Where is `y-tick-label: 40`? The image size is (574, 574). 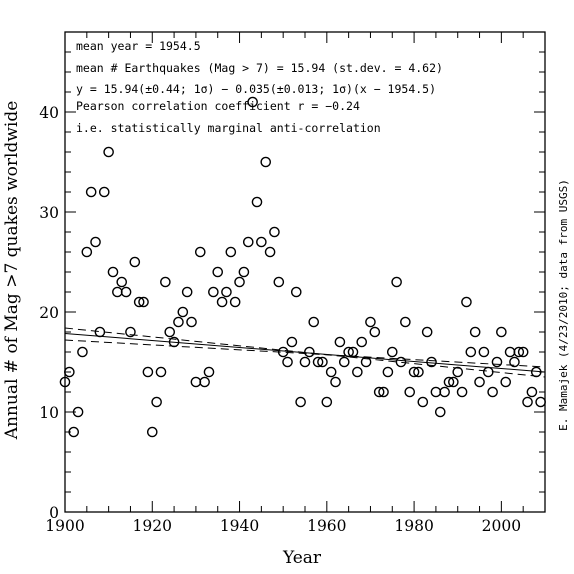
y-tick-label: 40 is located at coordinates (49, 113).